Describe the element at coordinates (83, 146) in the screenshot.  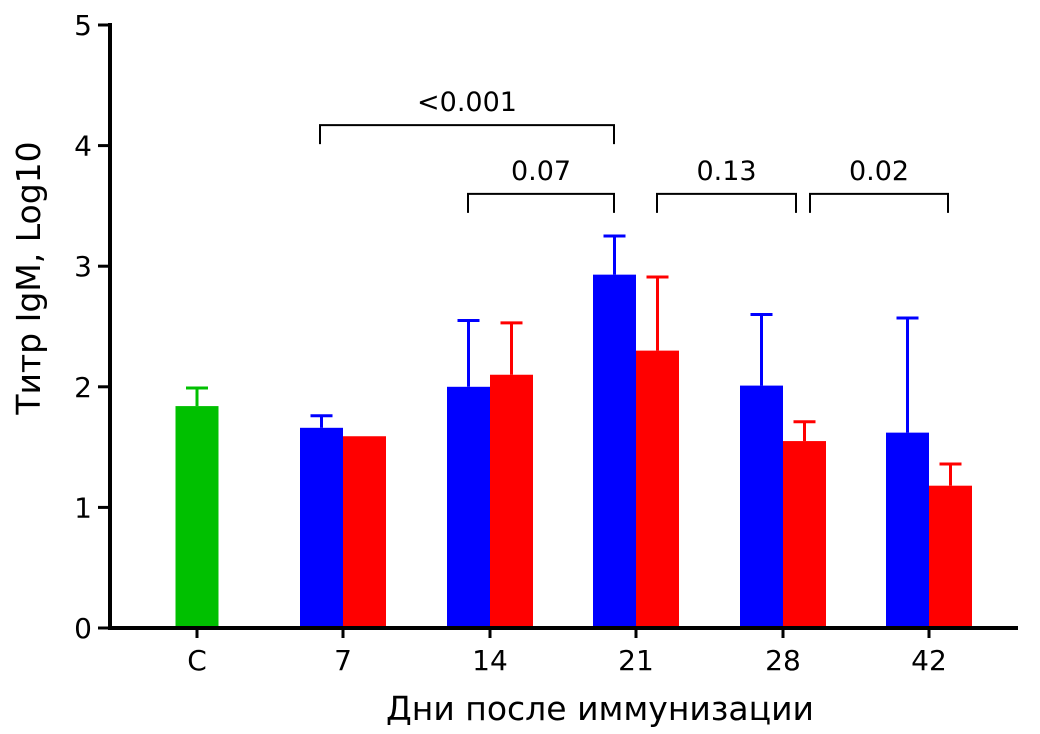
I see `y-tick-label: 4` at that location.